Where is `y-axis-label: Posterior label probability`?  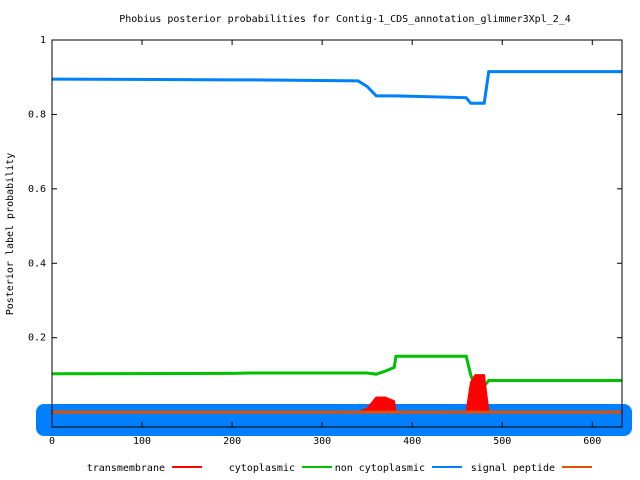
y-axis-label: Posterior label probability is located at coordinates (10, 234).